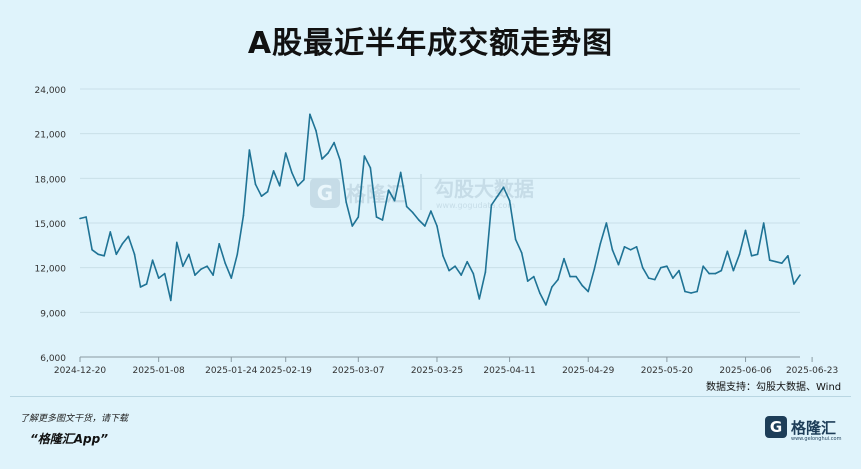 This screenshot has height=469, width=861. I want to click on watermark-url: www.gogudata.com, so click(475, 205).